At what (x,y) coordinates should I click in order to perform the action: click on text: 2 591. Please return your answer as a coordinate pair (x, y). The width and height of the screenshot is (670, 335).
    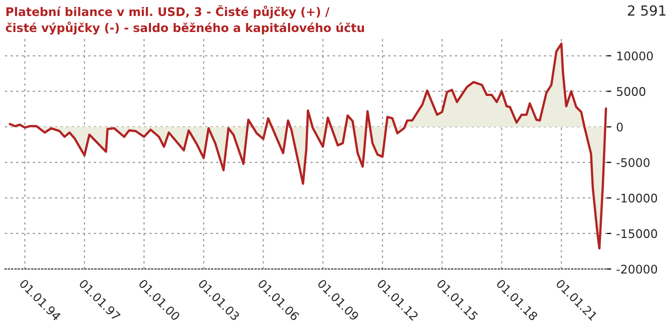
    Looking at the image, I should click on (647, 10).